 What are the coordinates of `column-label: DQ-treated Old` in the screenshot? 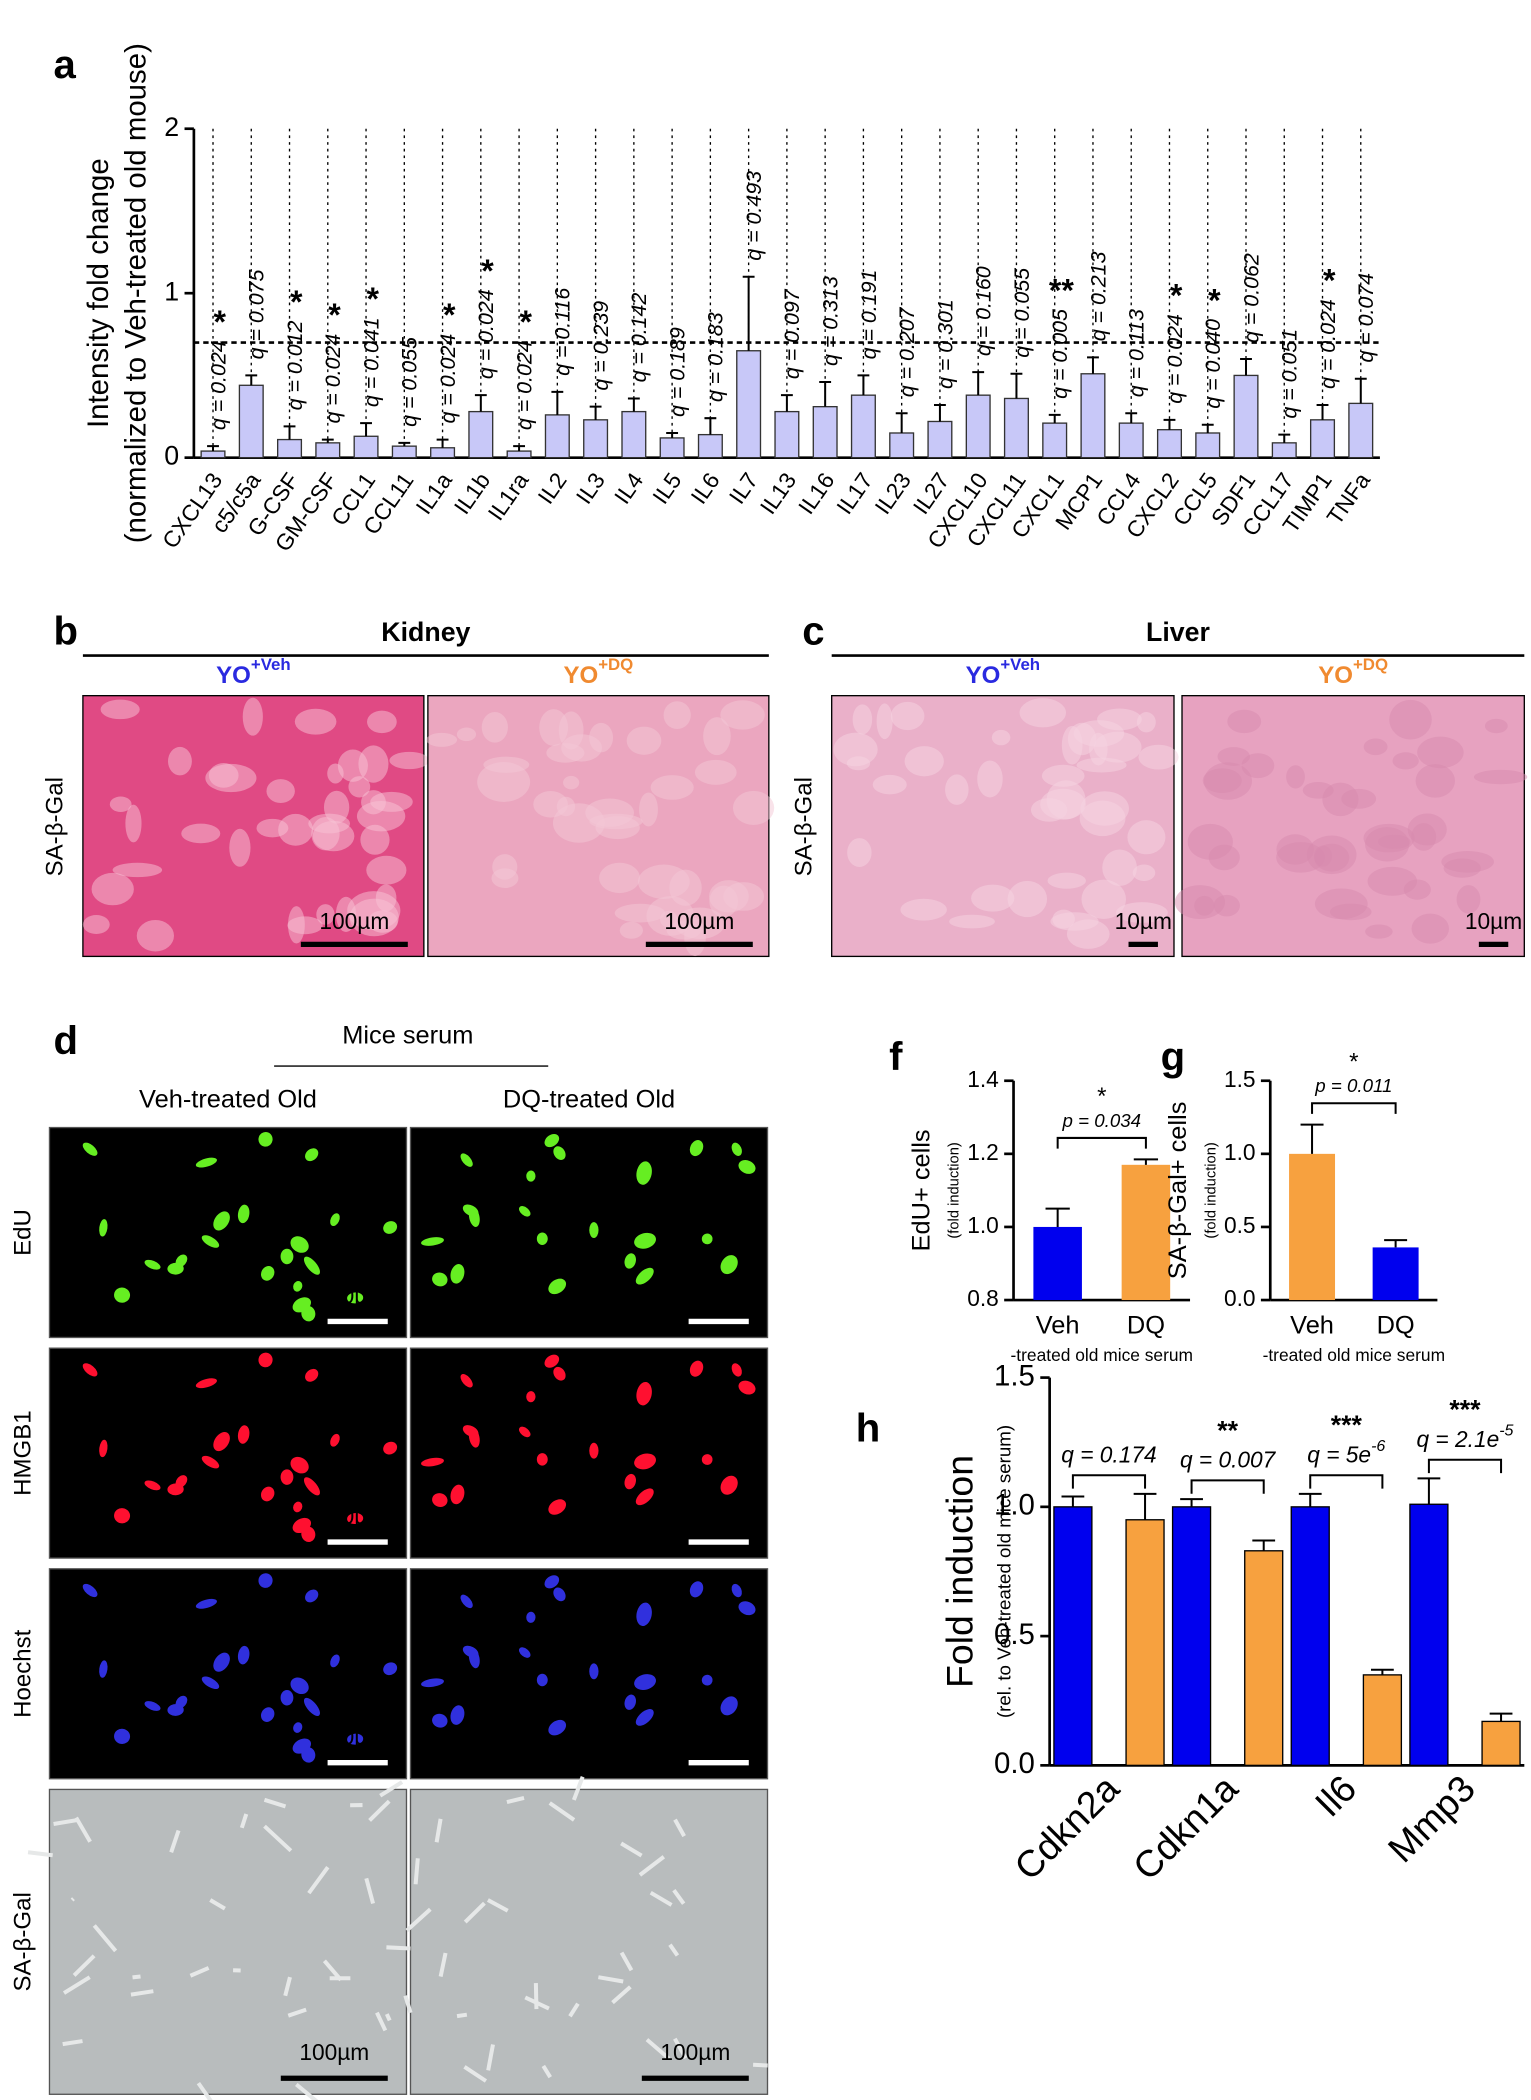 It's located at (589, 1100).